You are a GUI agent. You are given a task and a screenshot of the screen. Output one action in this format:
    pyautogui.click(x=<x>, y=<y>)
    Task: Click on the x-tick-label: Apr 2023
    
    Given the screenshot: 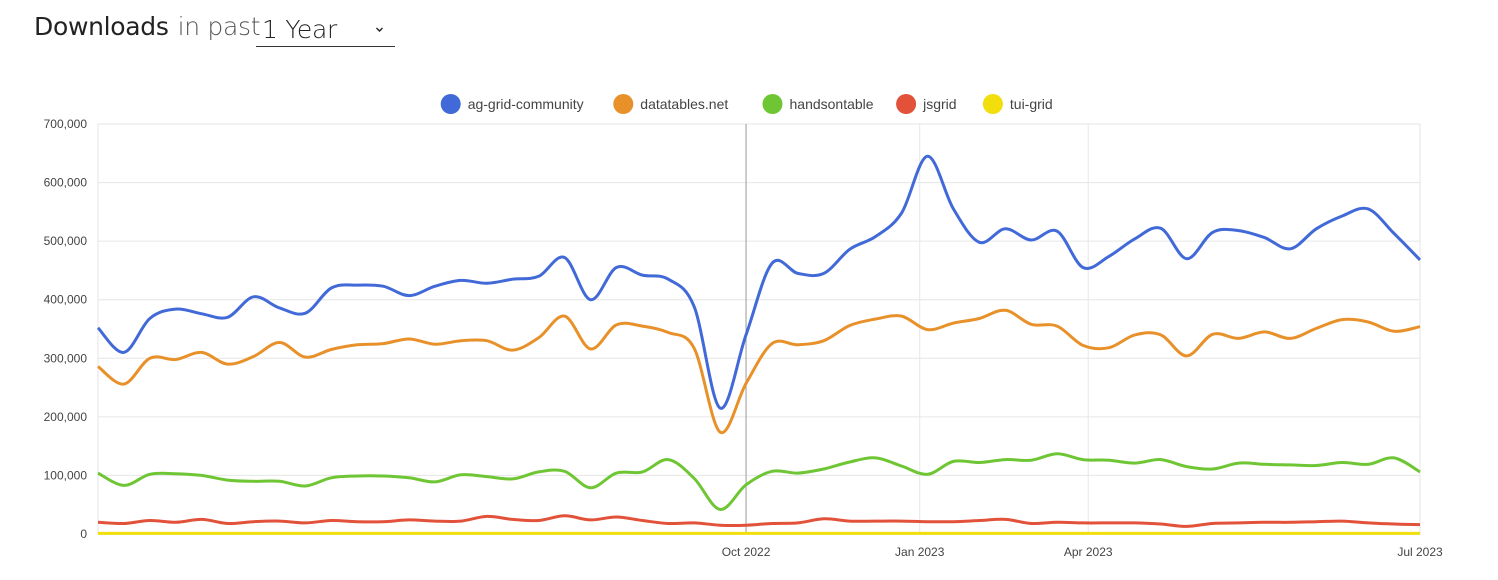 What is the action you would take?
    pyautogui.click(x=1088, y=552)
    